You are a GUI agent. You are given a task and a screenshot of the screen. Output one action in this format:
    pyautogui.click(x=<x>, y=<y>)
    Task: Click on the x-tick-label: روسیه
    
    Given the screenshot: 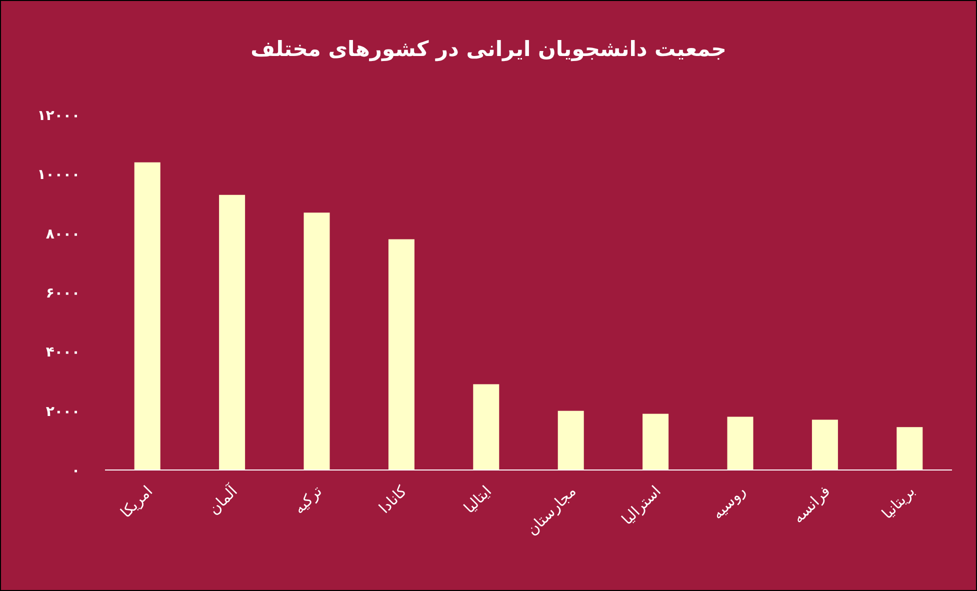 What is the action you would take?
    pyautogui.click(x=729, y=502)
    